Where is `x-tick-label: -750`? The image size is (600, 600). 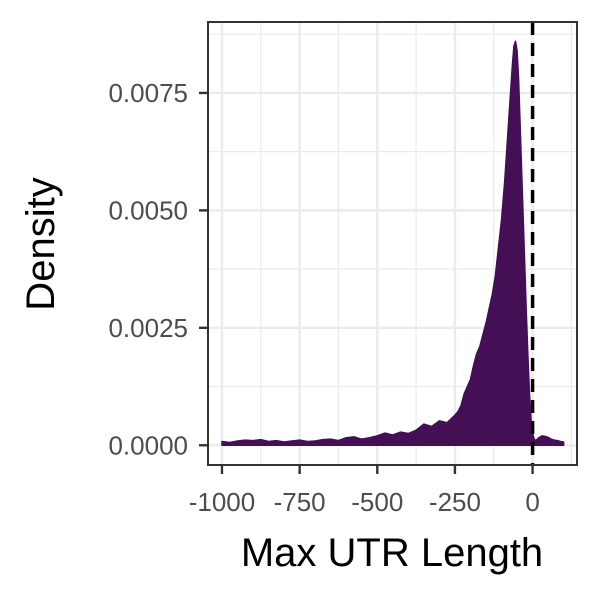
x-tick-label: -750 is located at coordinates (300, 502).